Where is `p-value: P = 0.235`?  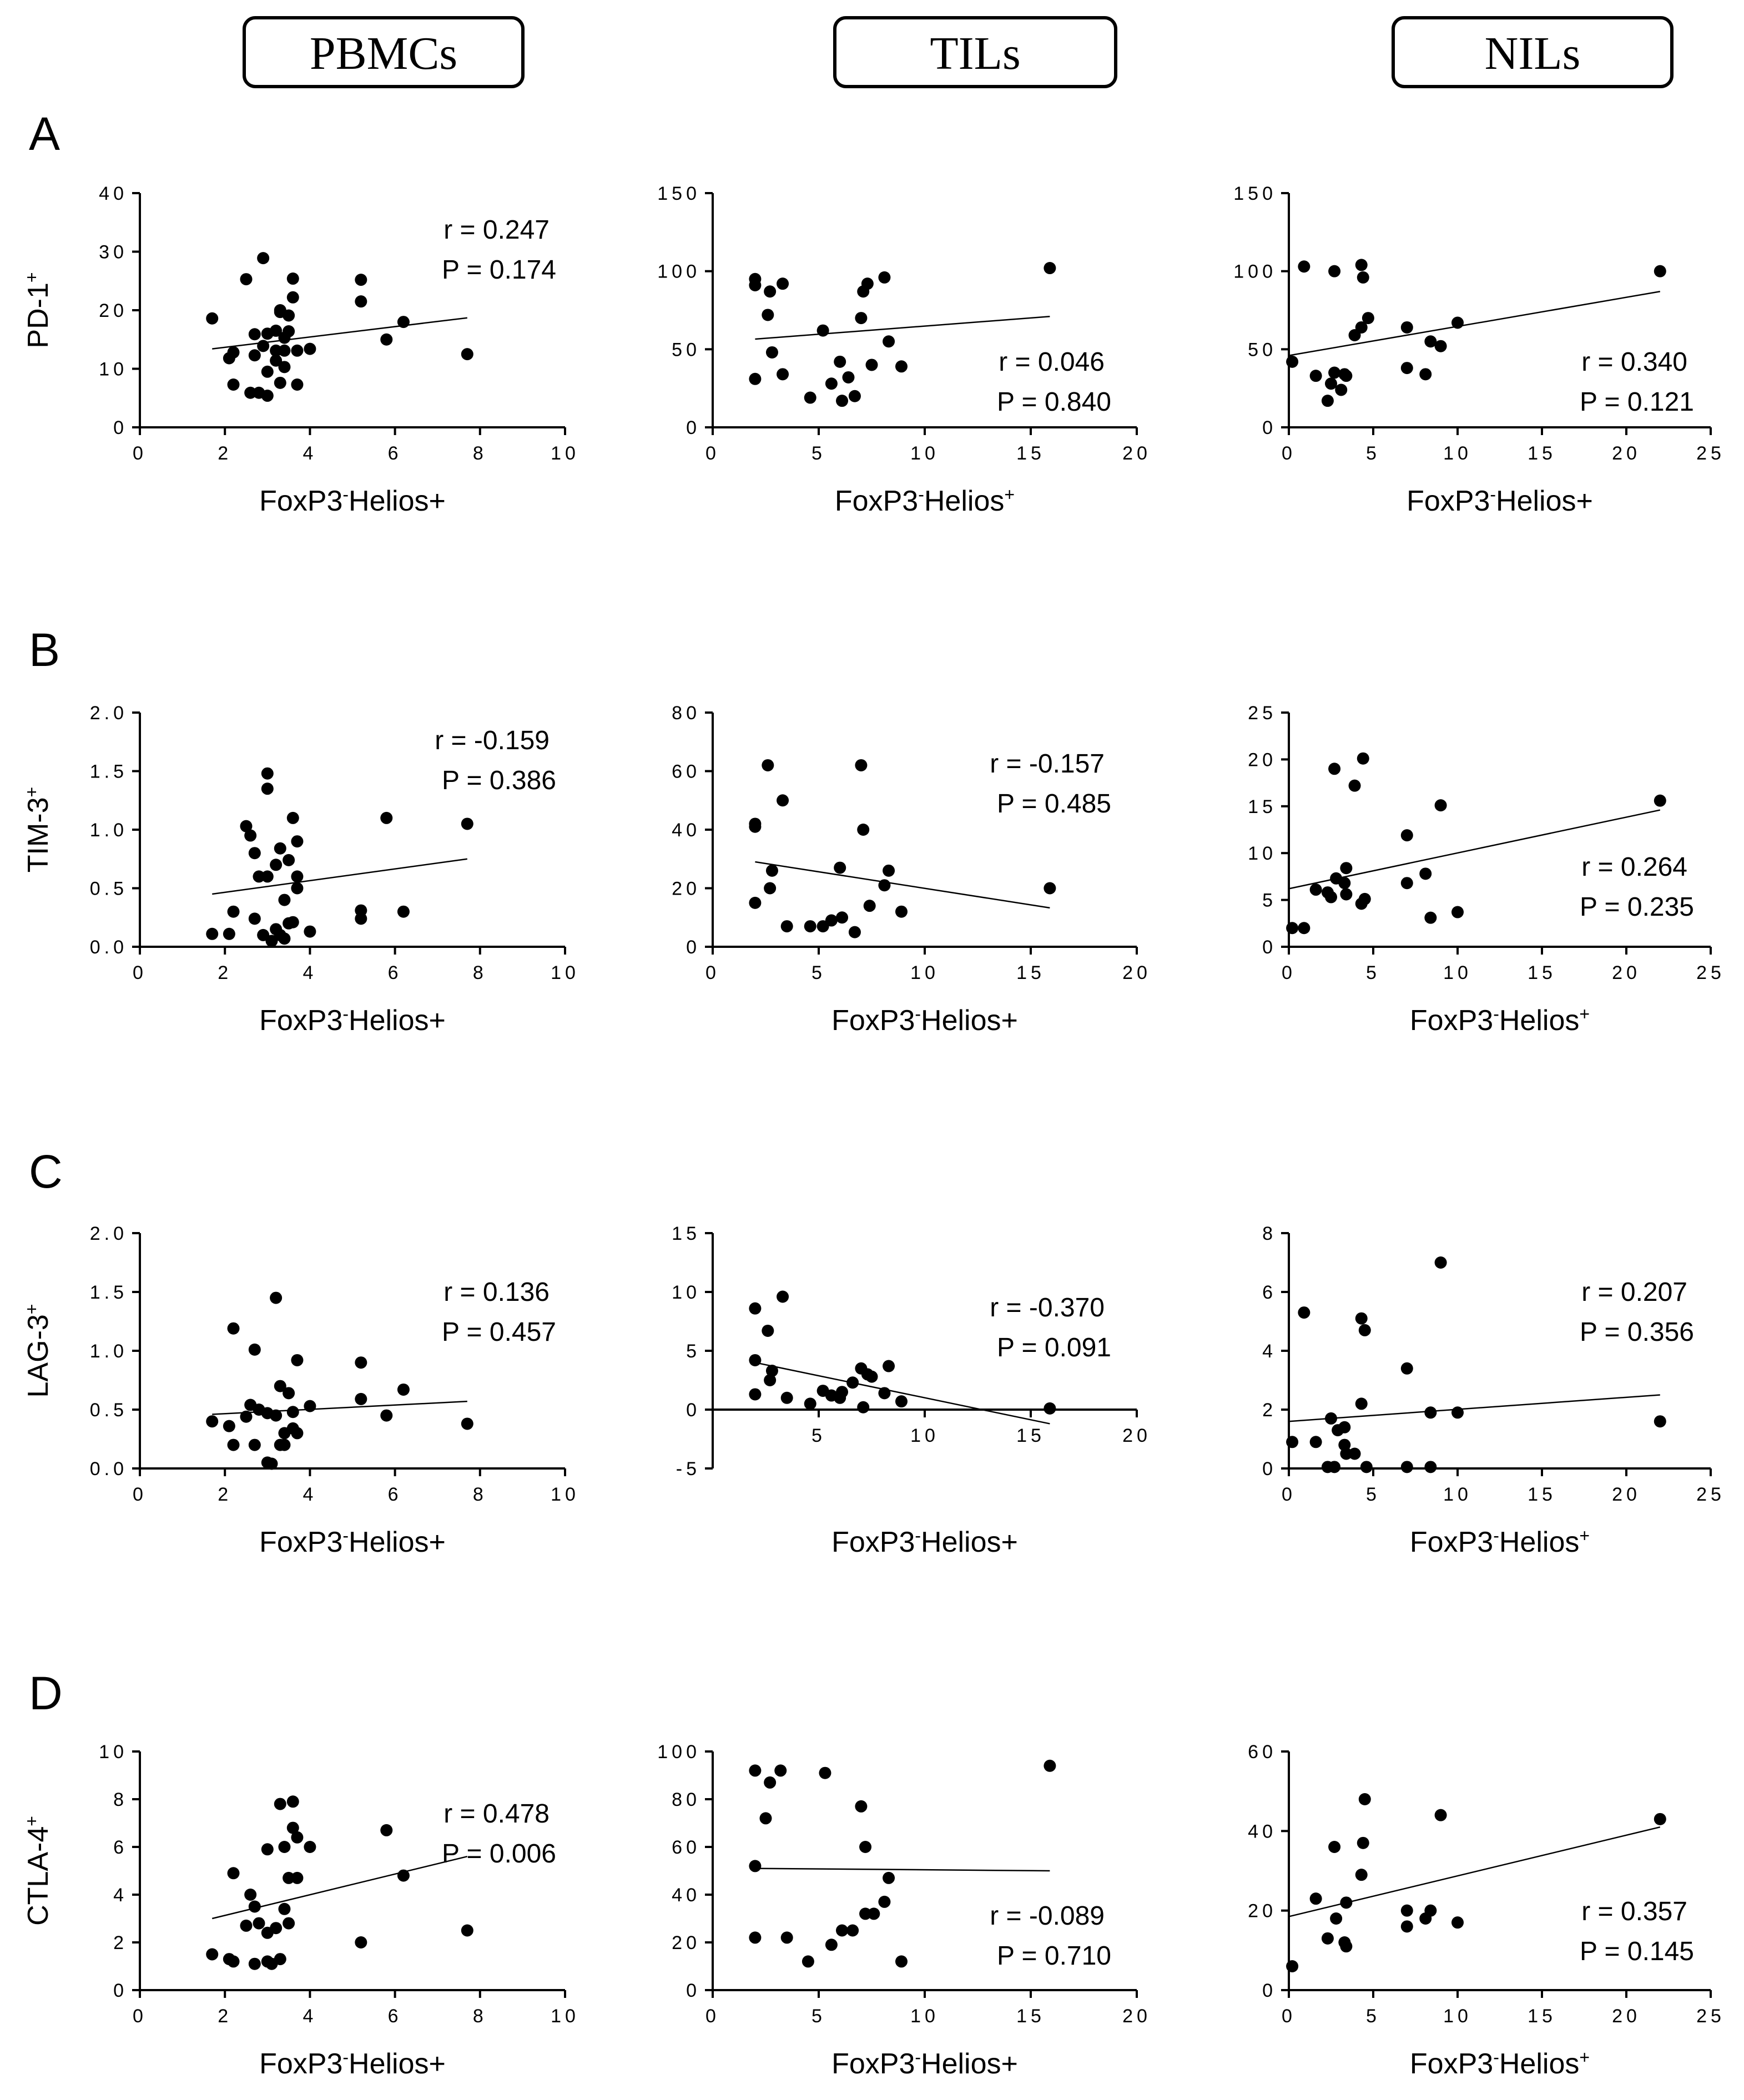
p-value: P = 0.235 is located at coordinates (1637, 907).